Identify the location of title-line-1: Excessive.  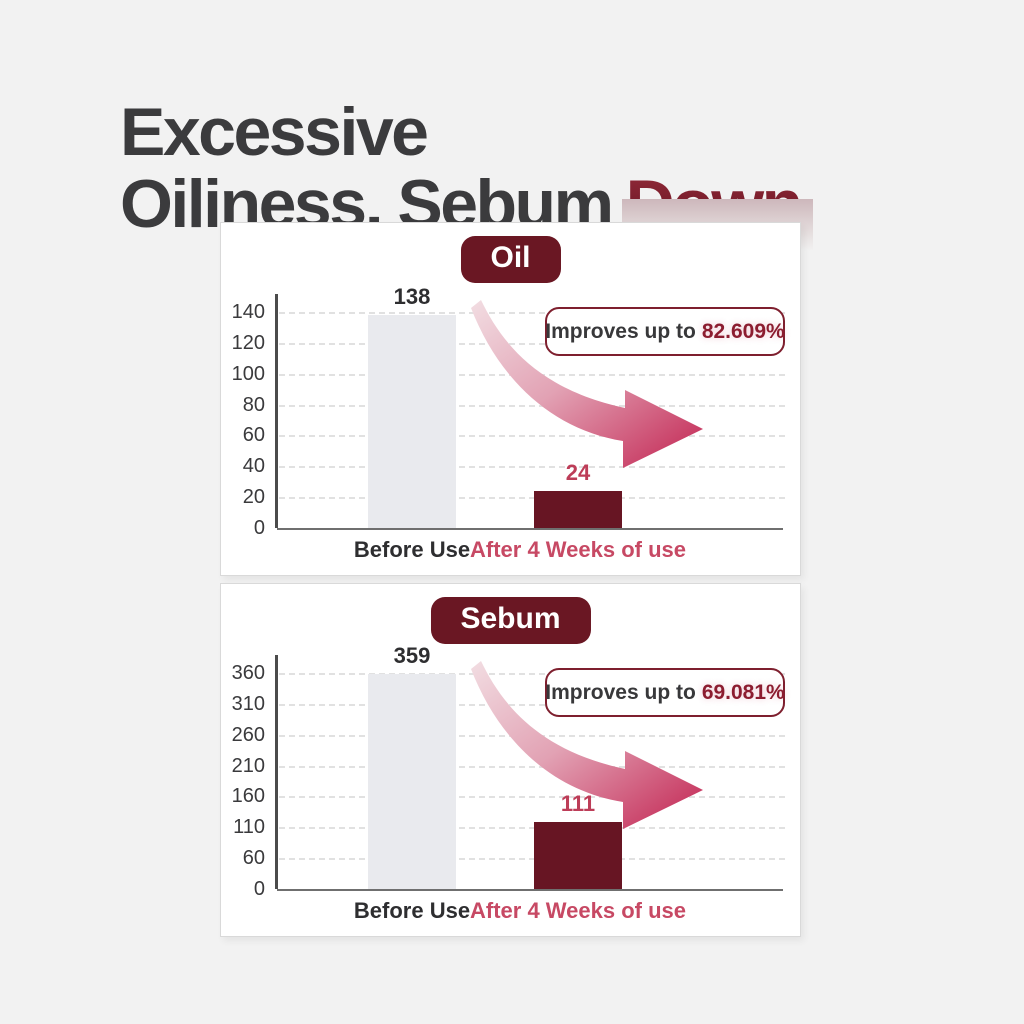
(274, 131).